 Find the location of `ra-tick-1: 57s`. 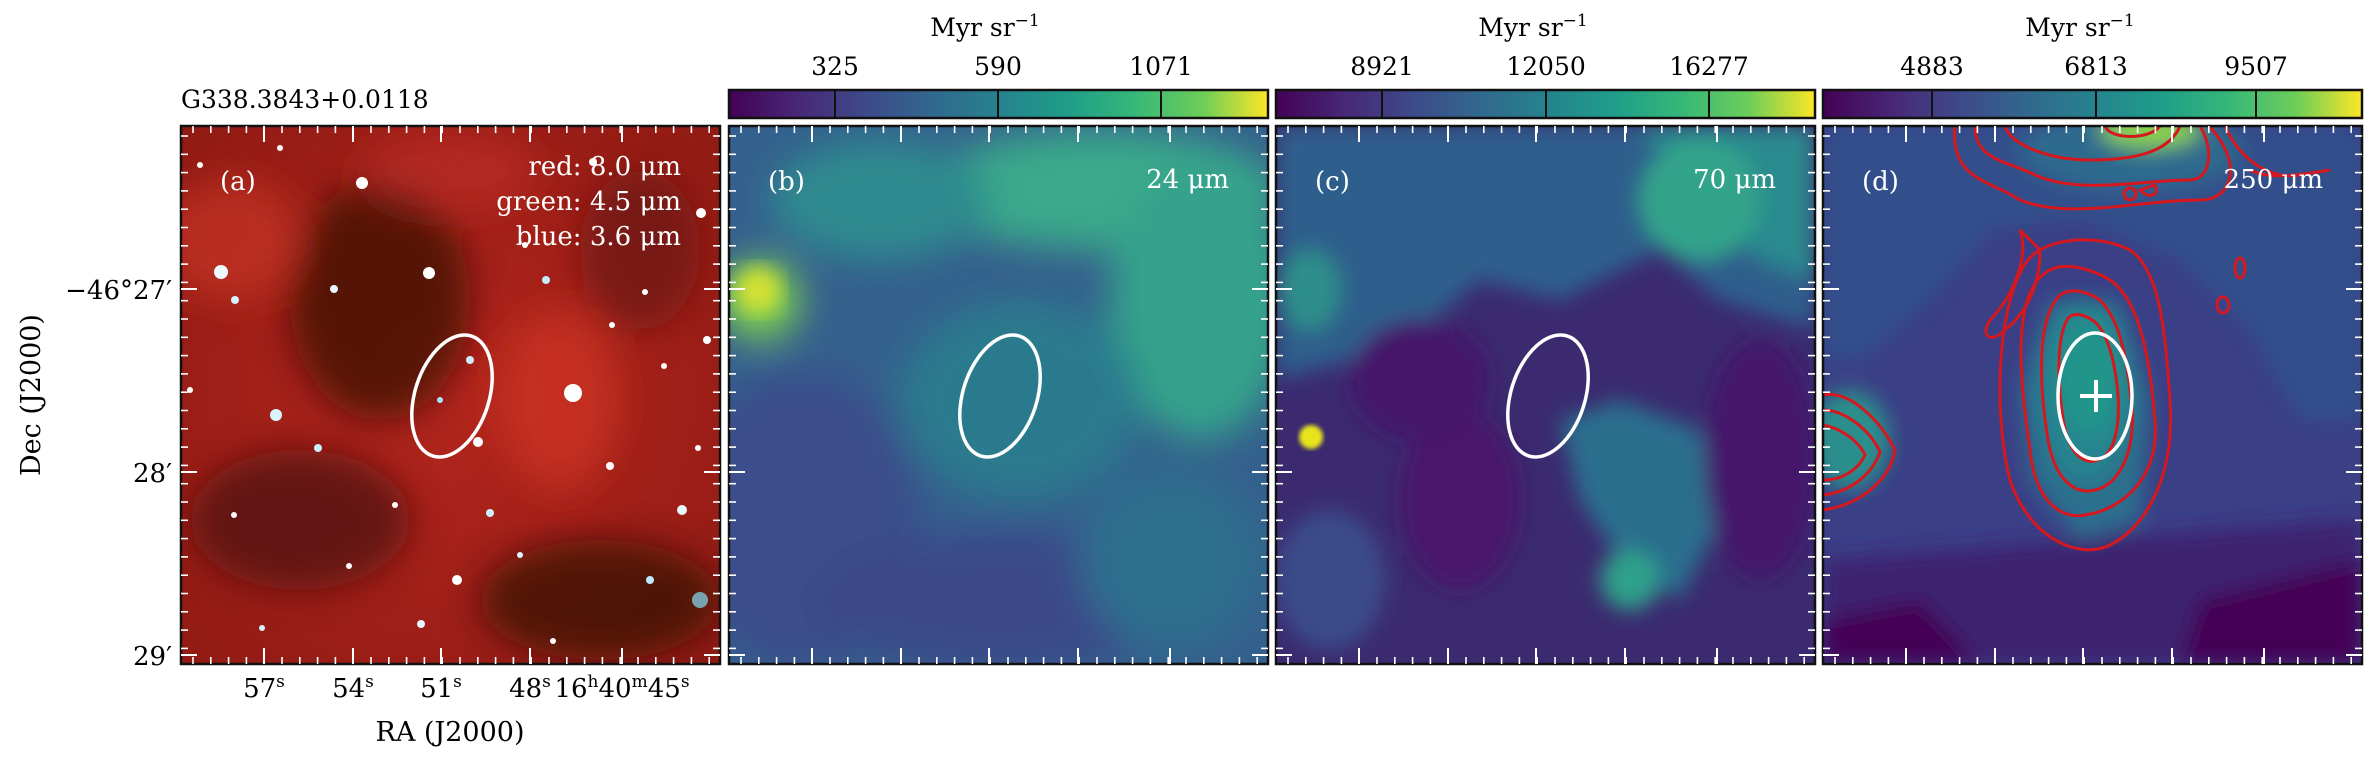

ra-tick-1: 57s is located at coordinates (264, 688).